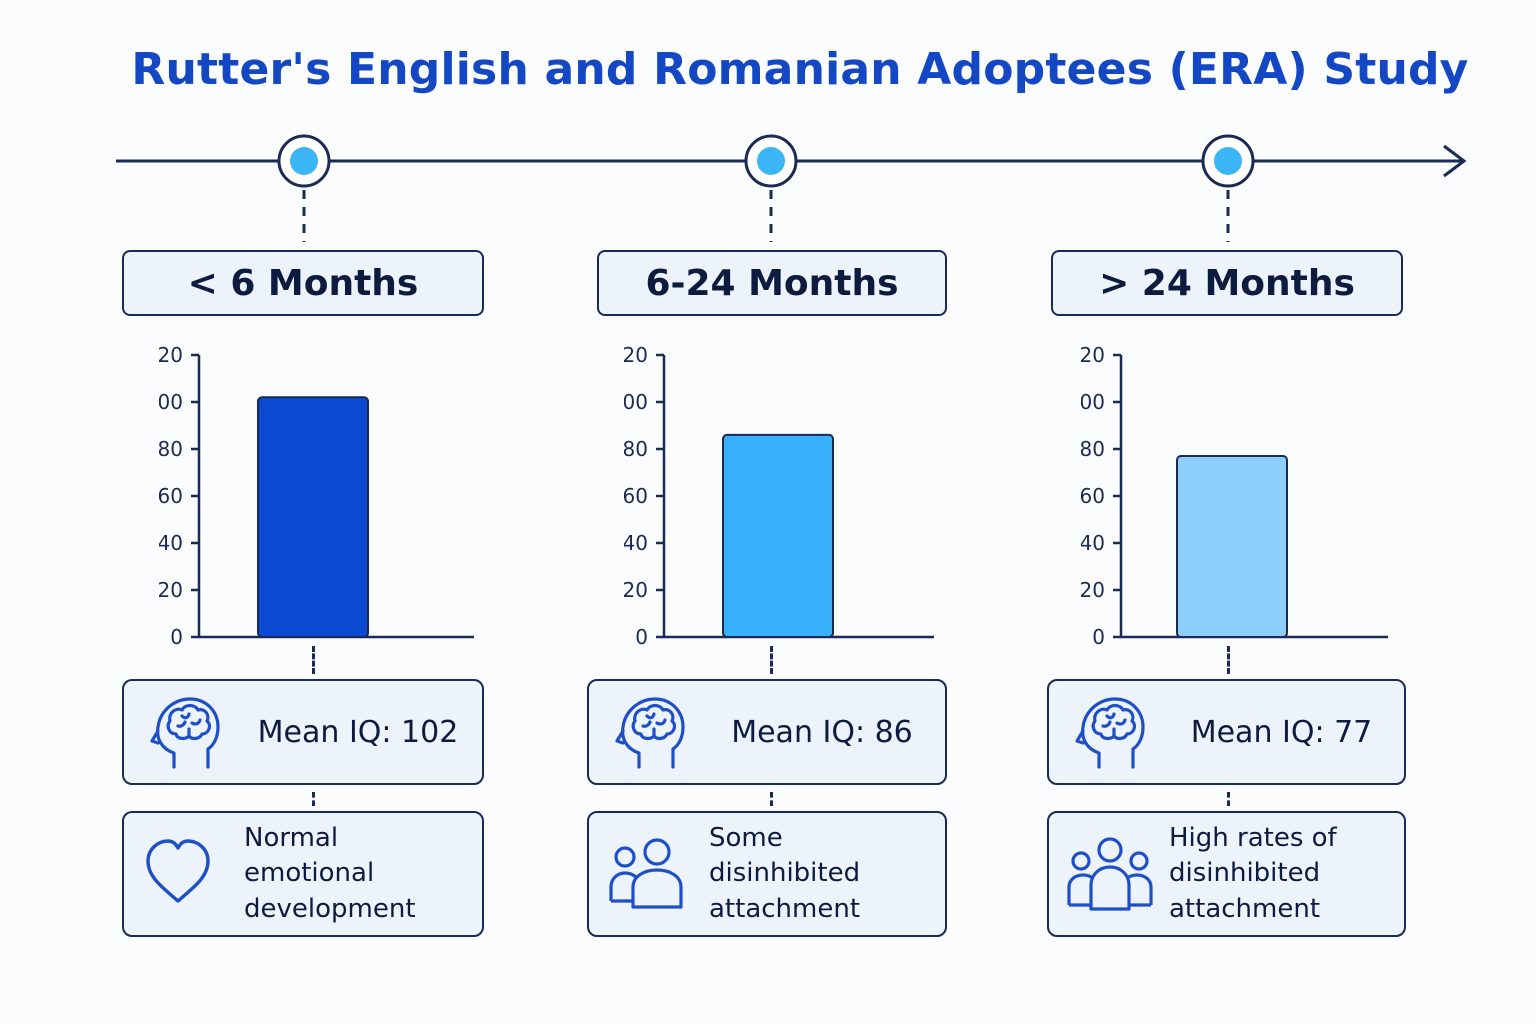  I want to click on timeline, so click(791, 188).